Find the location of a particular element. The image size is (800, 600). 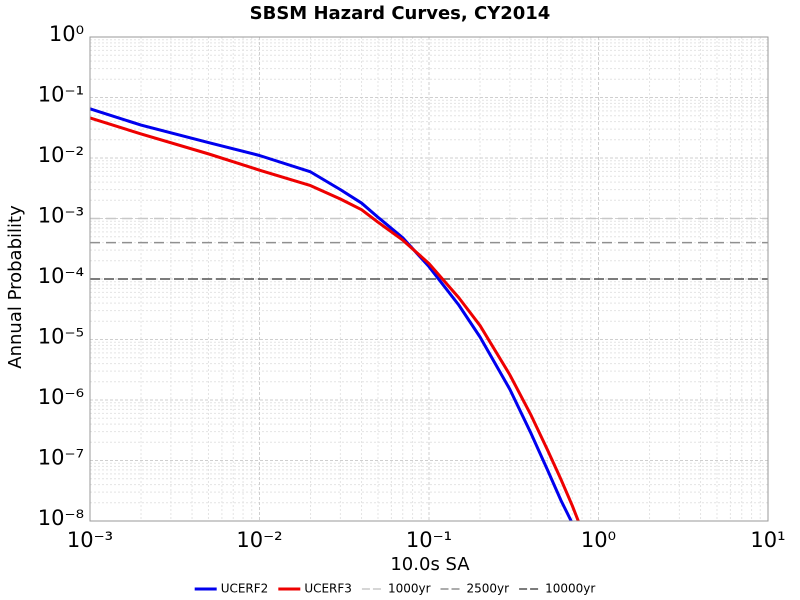

legend-item: UCERF3 is located at coordinates (315, 589).